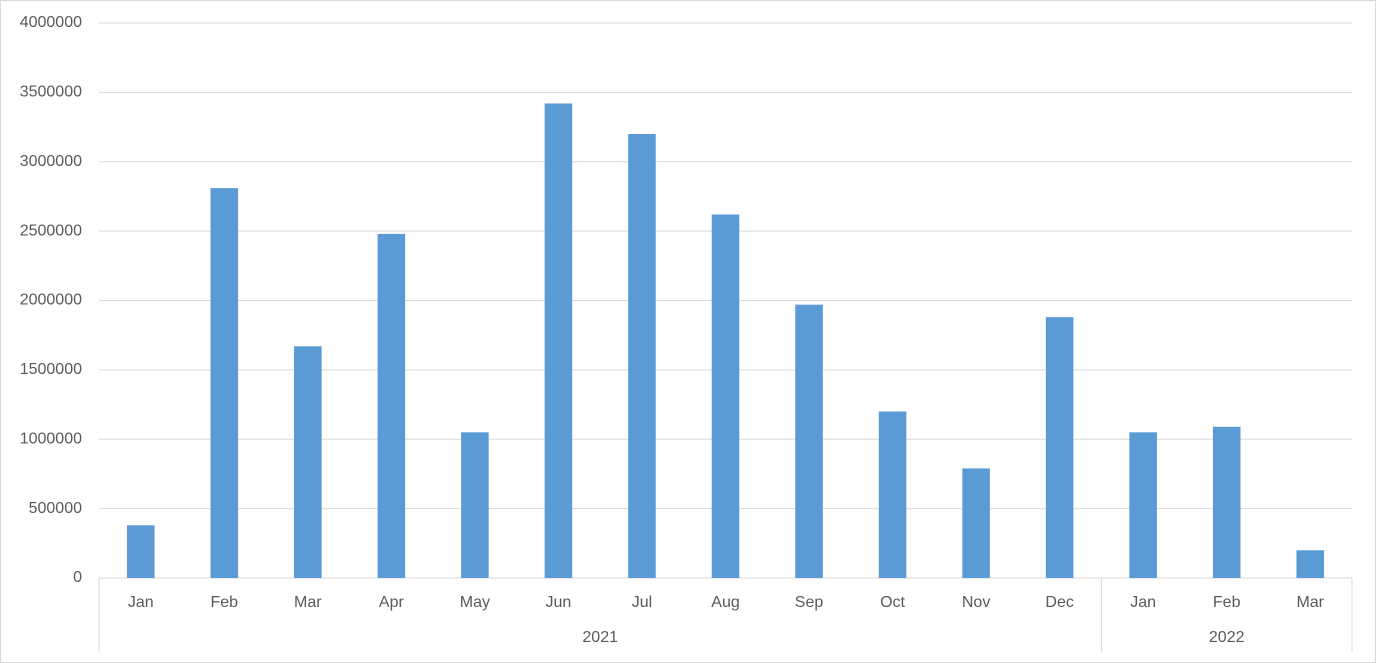 The width and height of the screenshot is (1376, 663). What do you see at coordinates (51, 161) in the screenshot?
I see `y-tick-label: 3000000` at bounding box center [51, 161].